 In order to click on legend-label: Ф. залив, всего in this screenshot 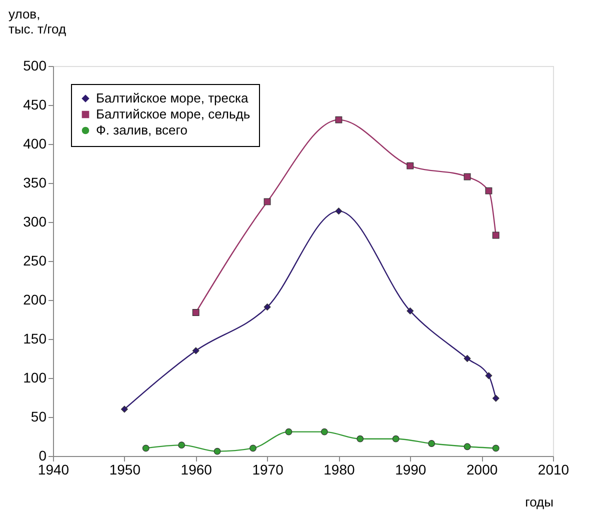, I will do `click(142, 130)`.